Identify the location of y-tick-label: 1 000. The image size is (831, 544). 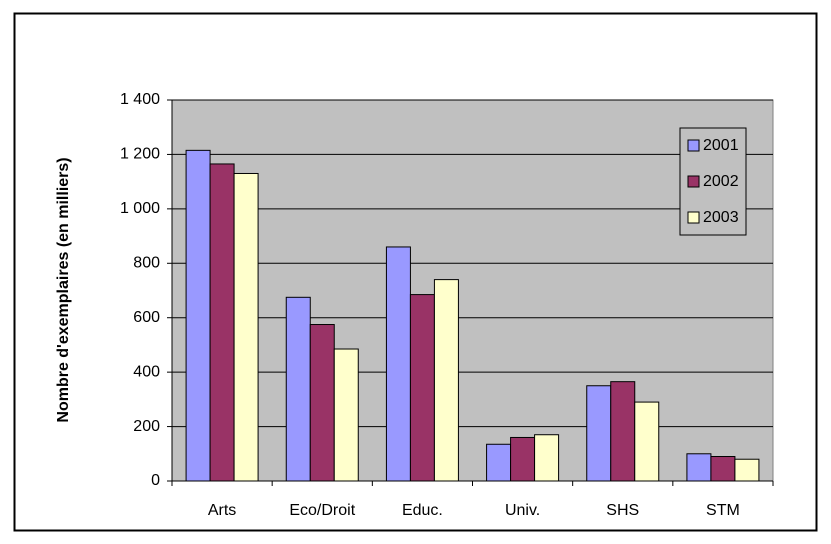
(140, 208).